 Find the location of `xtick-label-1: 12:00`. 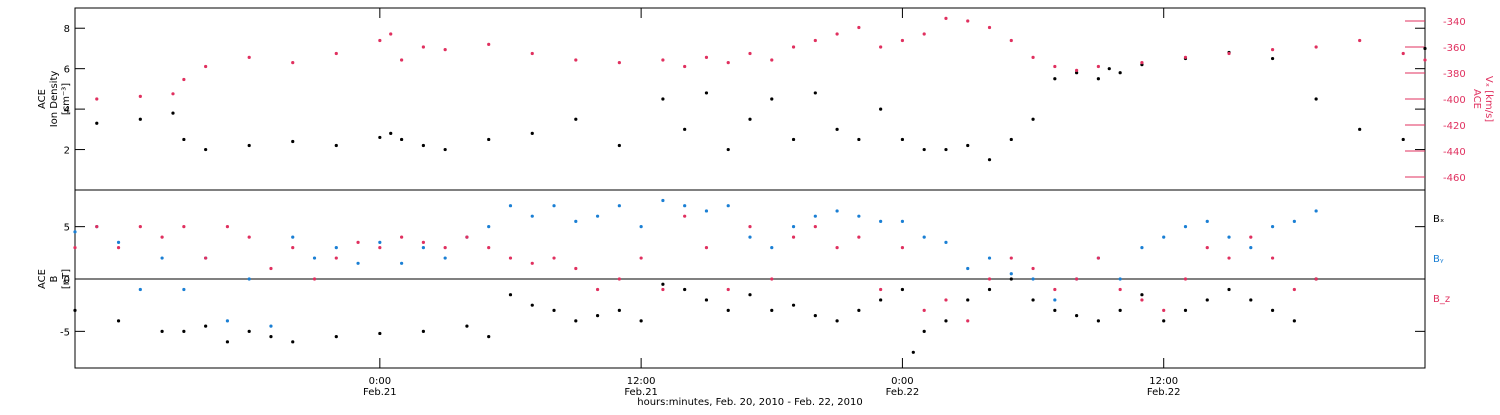

xtick-label-1: 12:00 is located at coordinates (641, 381).